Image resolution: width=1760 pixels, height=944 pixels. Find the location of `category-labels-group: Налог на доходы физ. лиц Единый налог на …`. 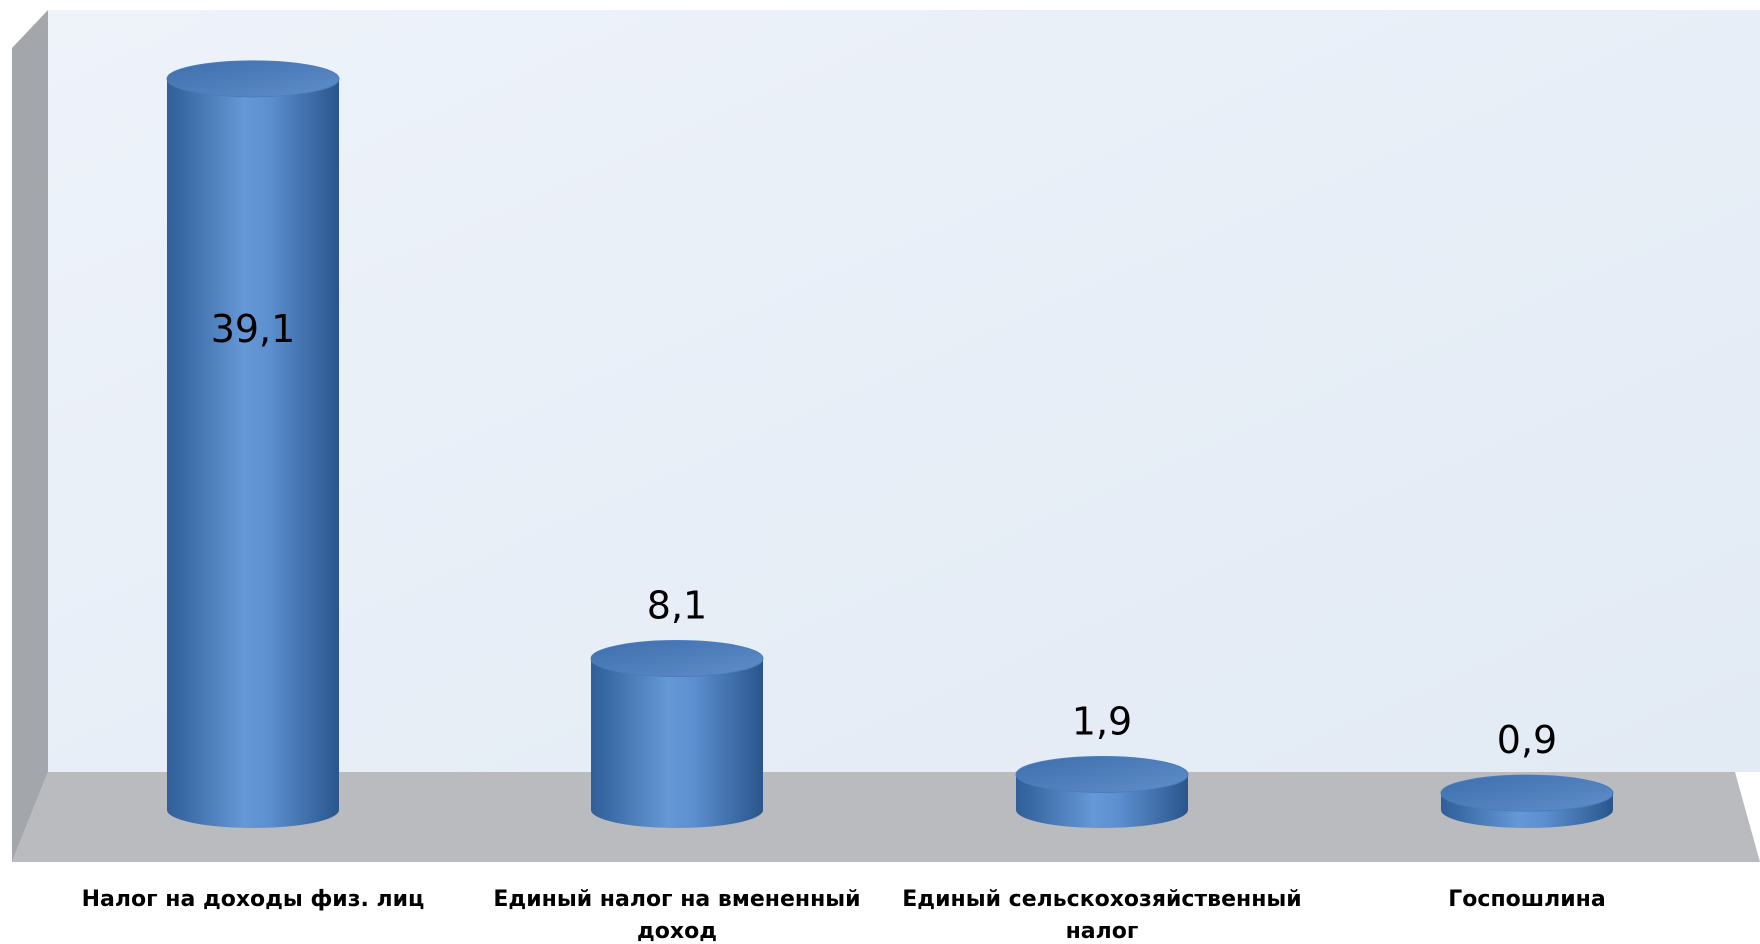

category-labels-group: Налог на доходы физ. лиц Единый налог на … is located at coordinates (844, 915).